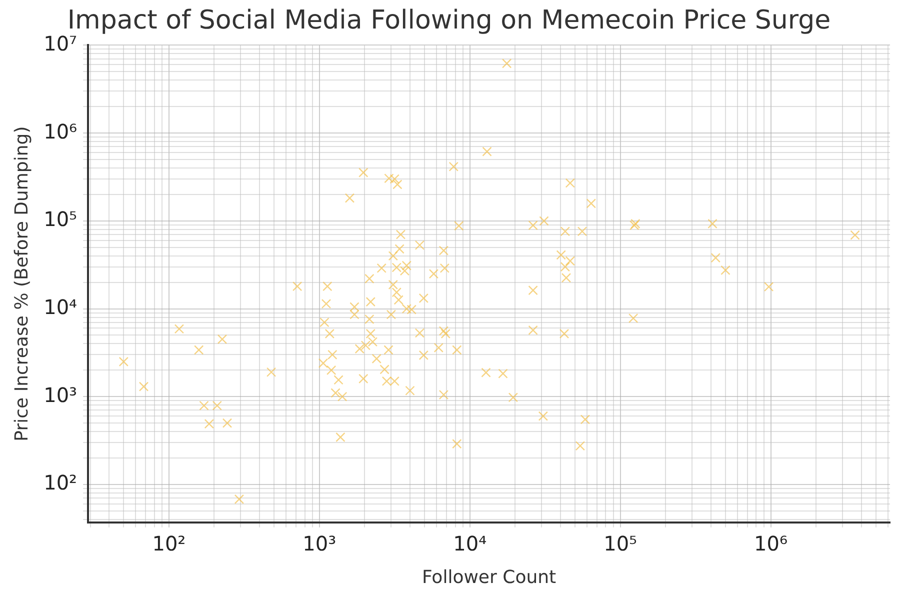 The height and width of the screenshot is (597, 912). I want to click on x-tick-label: 10⁵, so click(621, 544).